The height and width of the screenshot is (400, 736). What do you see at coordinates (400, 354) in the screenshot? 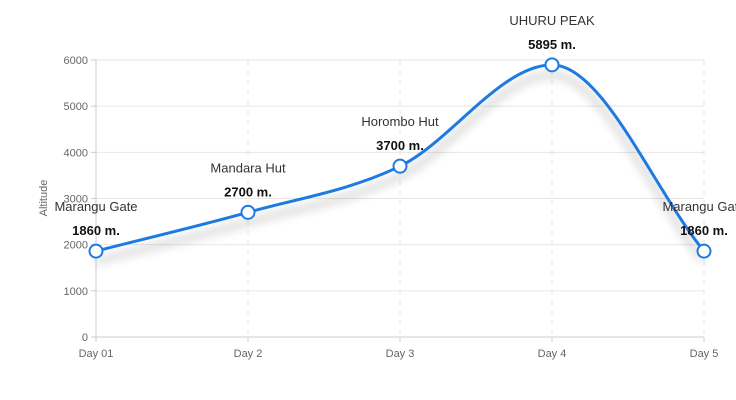
I see `x-tick-label: Day 3` at bounding box center [400, 354].